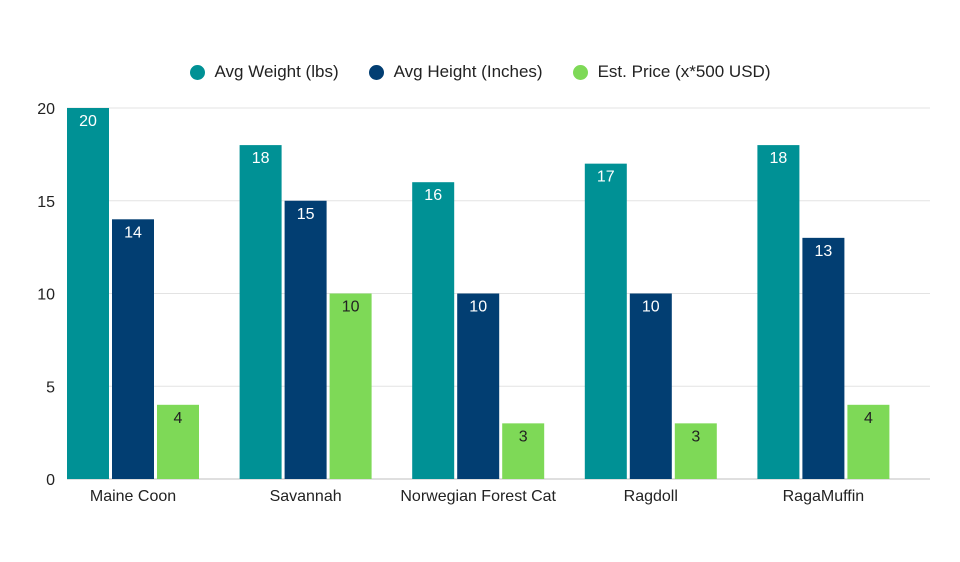 The height and width of the screenshot is (562, 960). I want to click on data-label: 15, so click(306, 214).